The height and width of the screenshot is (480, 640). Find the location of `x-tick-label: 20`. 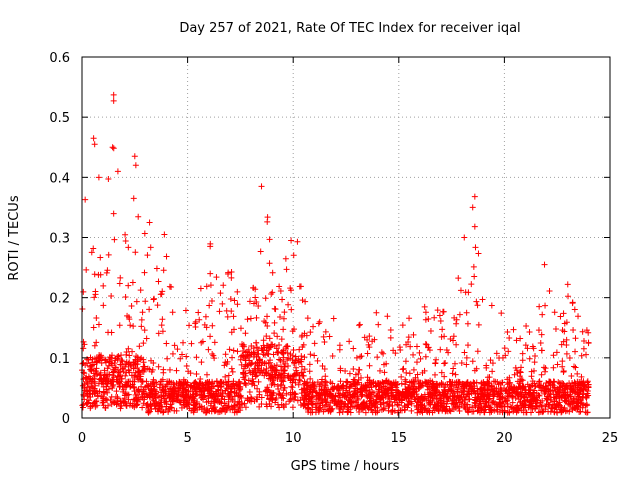

x-tick-label: 20 is located at coordinates (504, 438).